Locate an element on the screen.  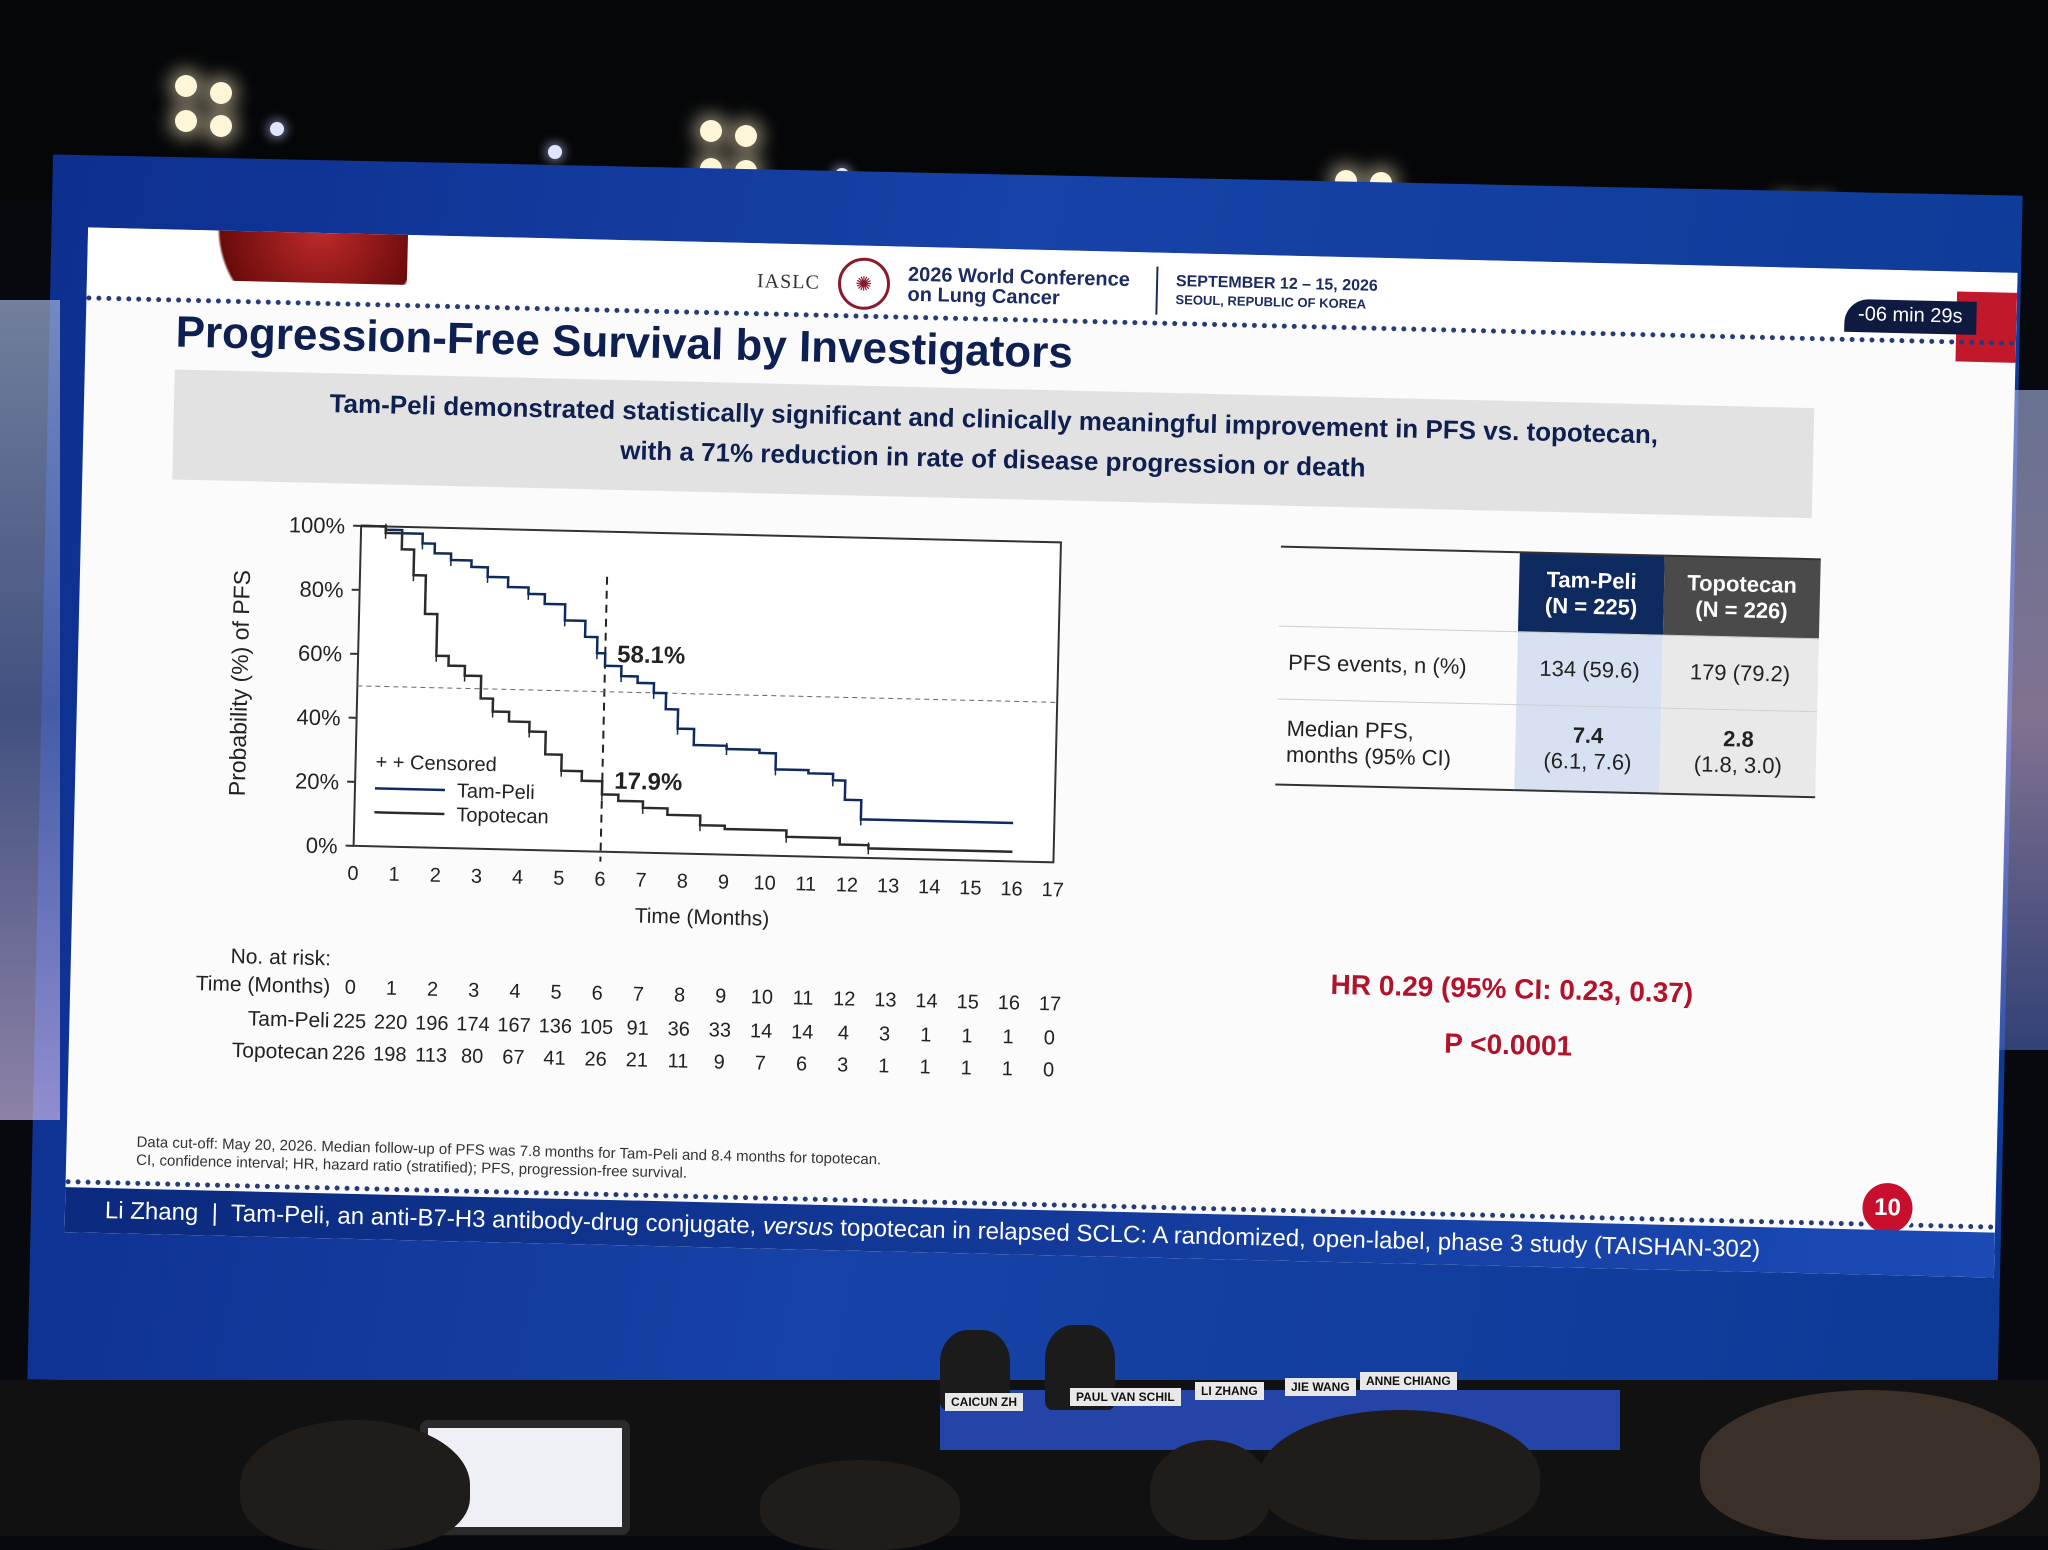
y-tick-label: 100% is located at coordinates (317, 525).